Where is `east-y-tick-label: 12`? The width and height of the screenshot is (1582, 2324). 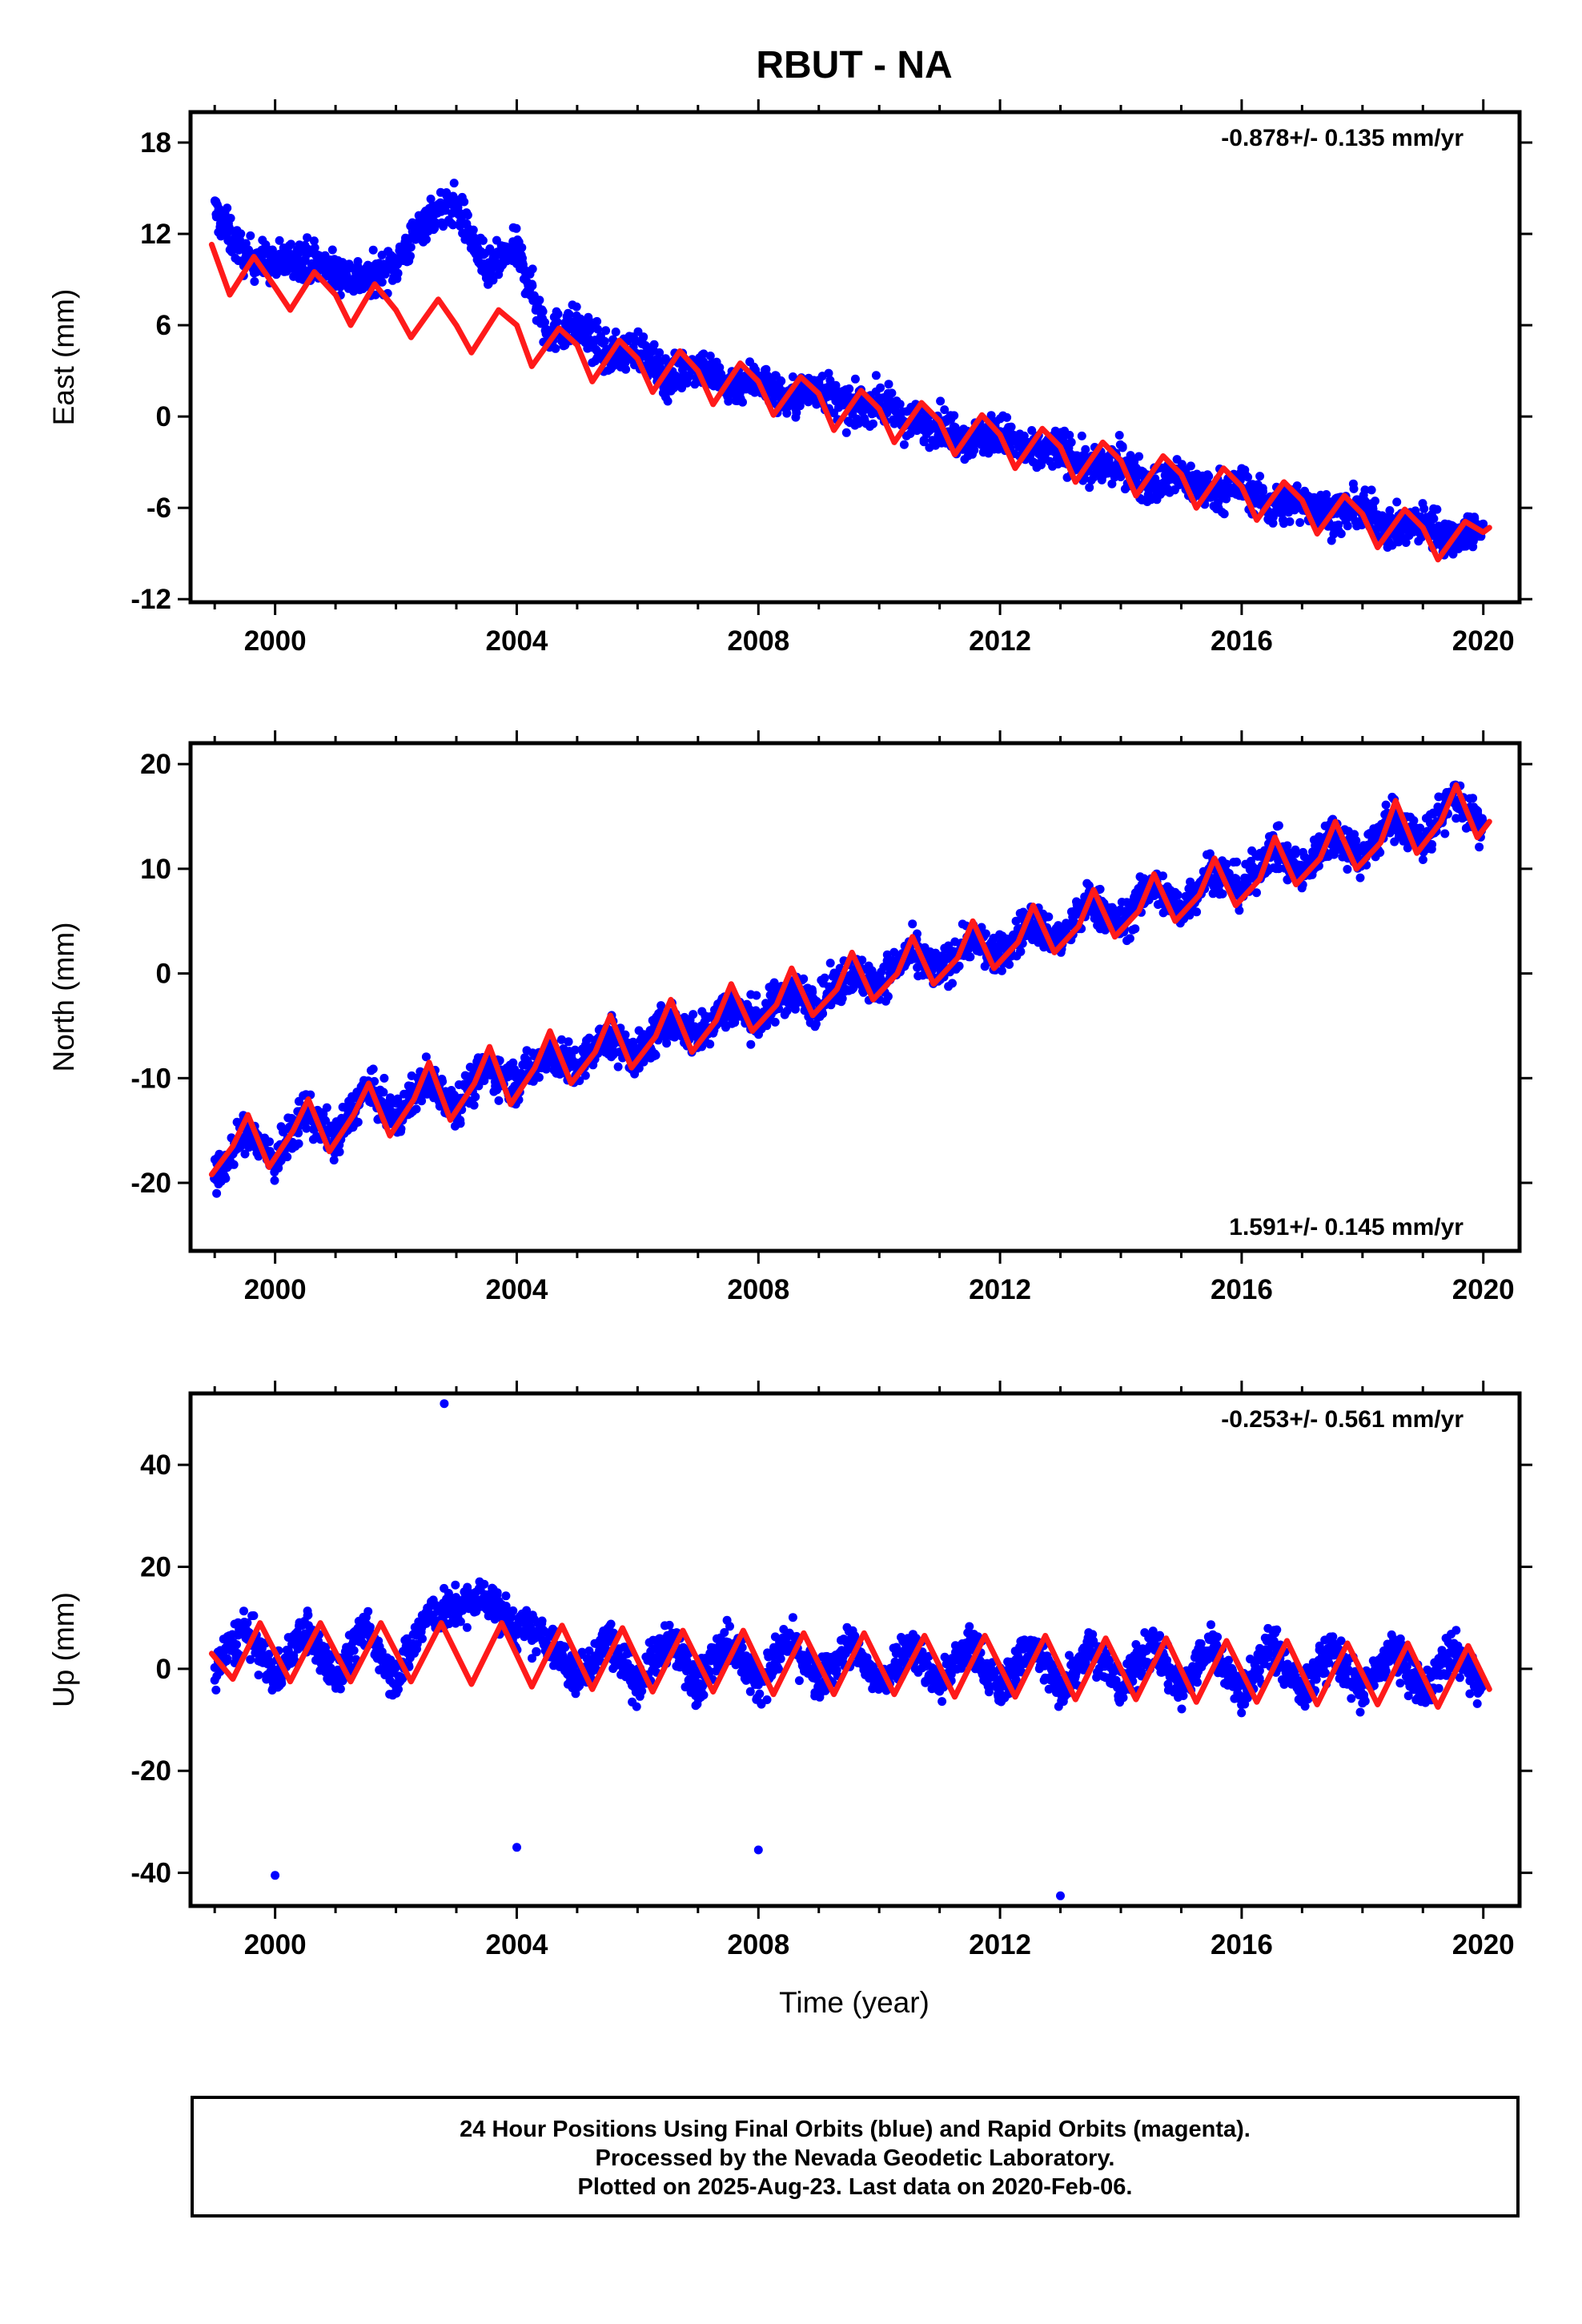 east-y-tick-label: 12 is located at coordinates (155, 235).